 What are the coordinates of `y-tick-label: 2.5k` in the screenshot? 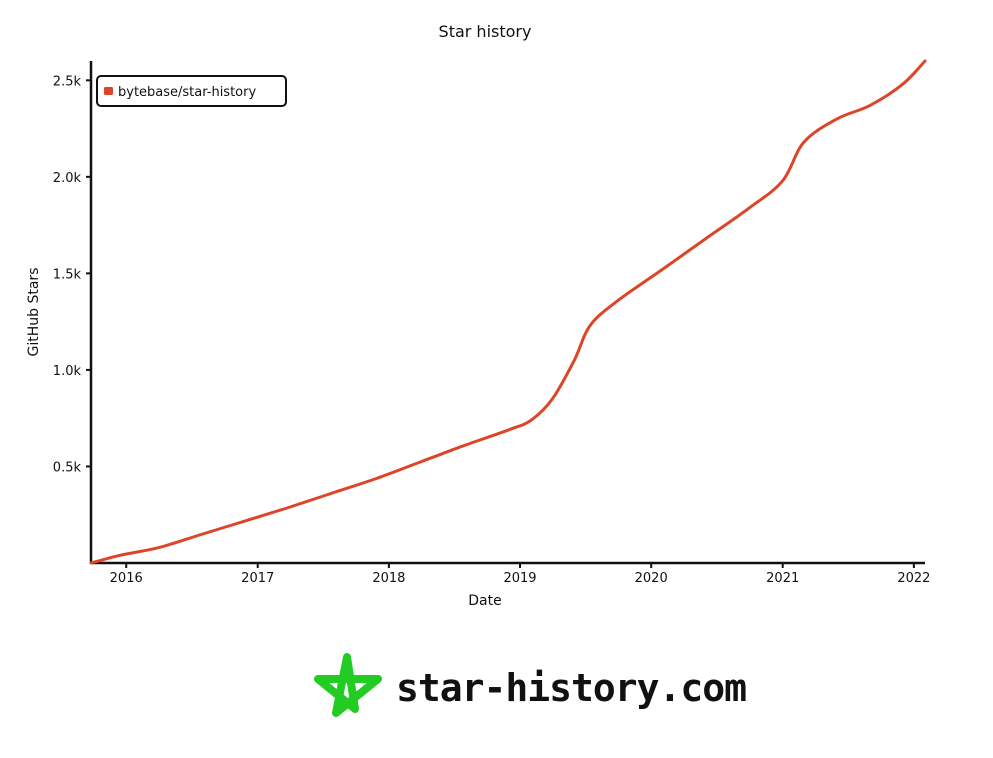 It's located at (67, 81).